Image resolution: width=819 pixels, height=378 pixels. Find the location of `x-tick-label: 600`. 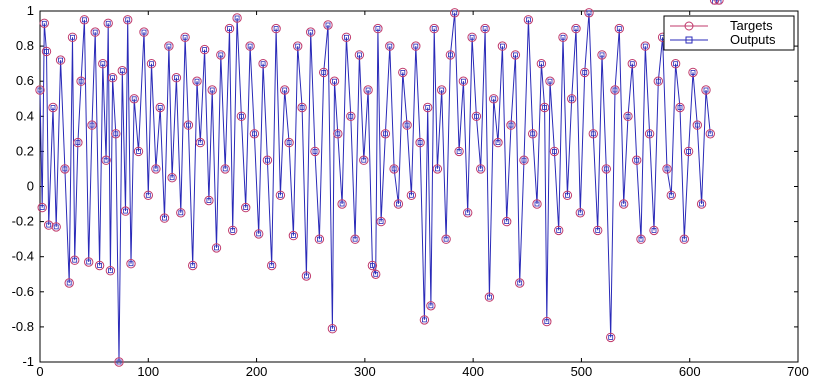

x-tick-label: 600 is located at coordinates (690, 371).